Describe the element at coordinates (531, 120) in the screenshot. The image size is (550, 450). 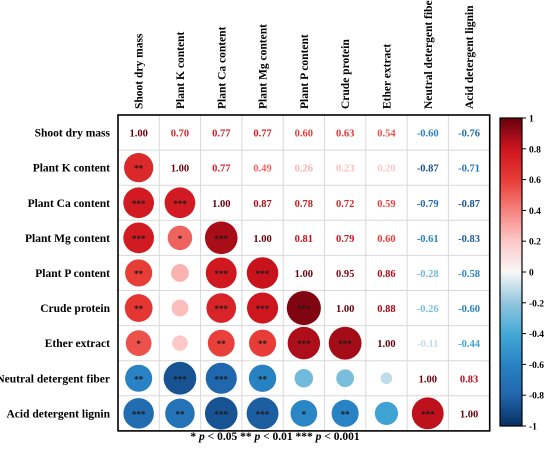
I see `colorbar-tick-label: 1` at that location.